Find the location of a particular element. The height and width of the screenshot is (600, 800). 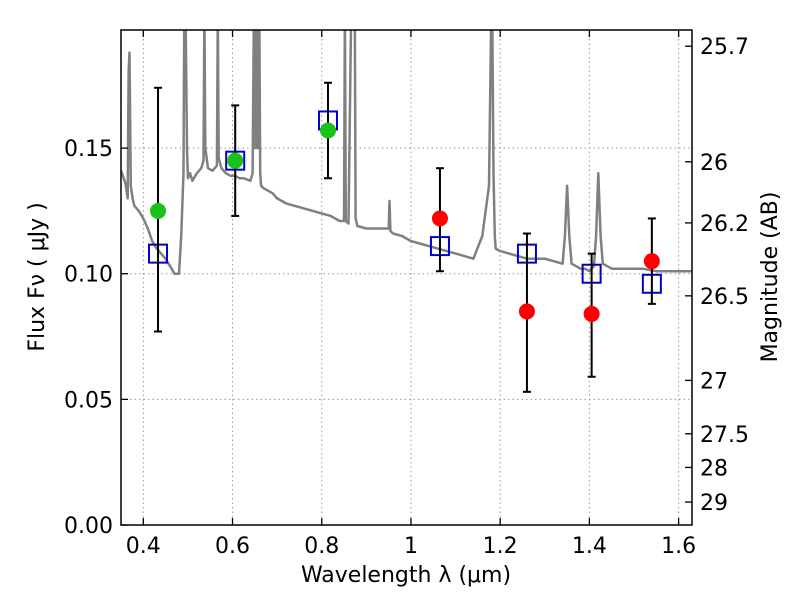

x-tick-label: 0.8 is located at coordinates (321, 546).